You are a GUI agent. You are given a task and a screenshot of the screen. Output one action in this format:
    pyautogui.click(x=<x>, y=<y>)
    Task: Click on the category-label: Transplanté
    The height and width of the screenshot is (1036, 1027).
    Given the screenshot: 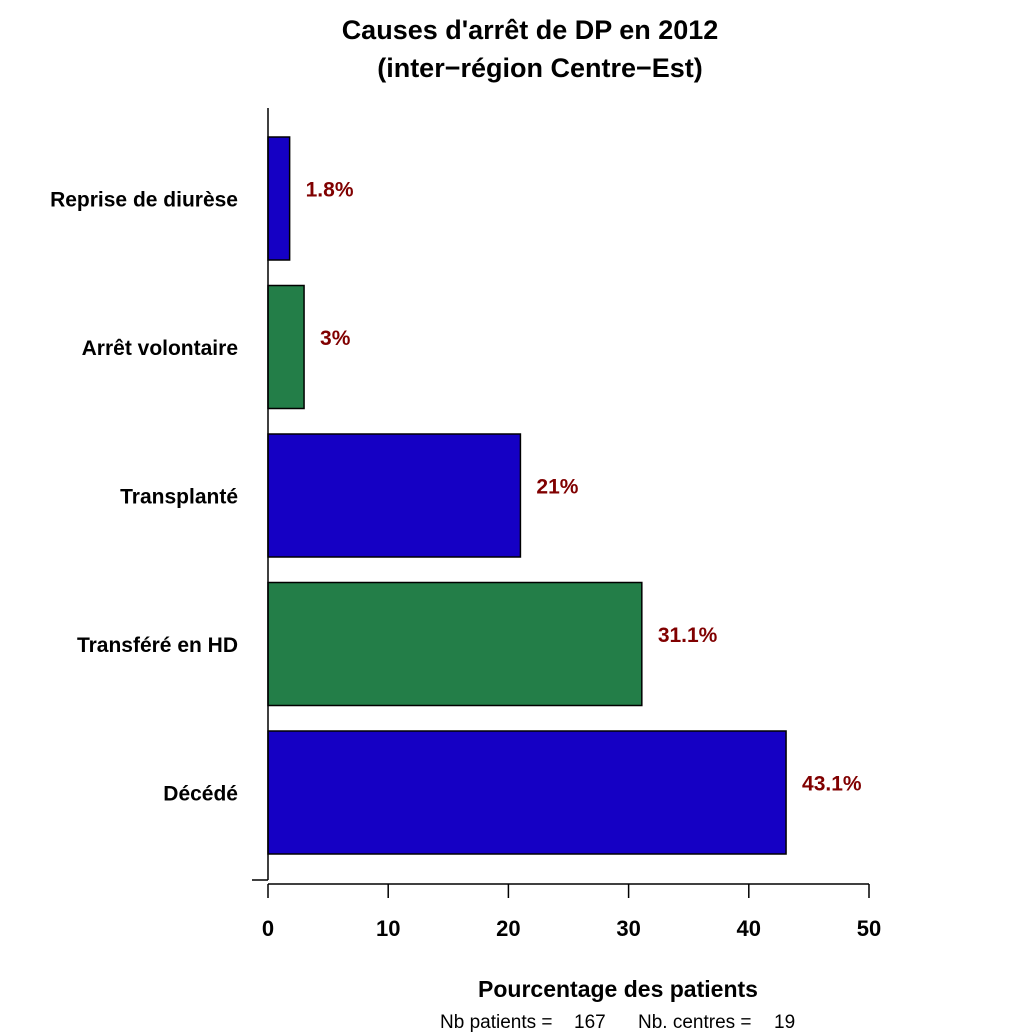 What is the action you would take?
    pyautogui.click(x=179, y=497)
    